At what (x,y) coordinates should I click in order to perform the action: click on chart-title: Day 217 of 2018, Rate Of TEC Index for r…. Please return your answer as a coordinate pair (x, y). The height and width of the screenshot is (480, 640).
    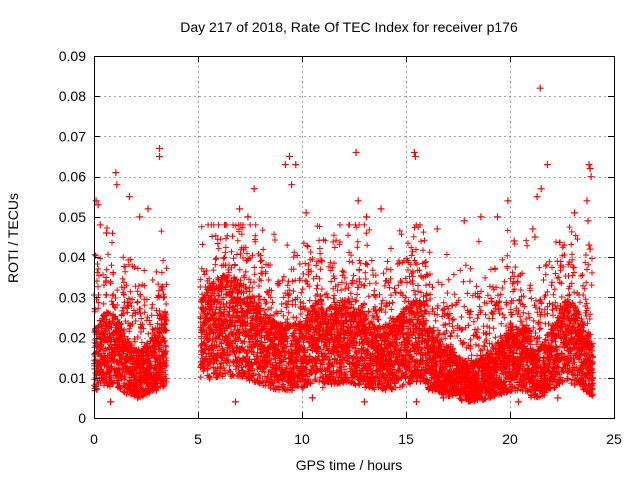
    Looking at the image, I should click on (349, 27).